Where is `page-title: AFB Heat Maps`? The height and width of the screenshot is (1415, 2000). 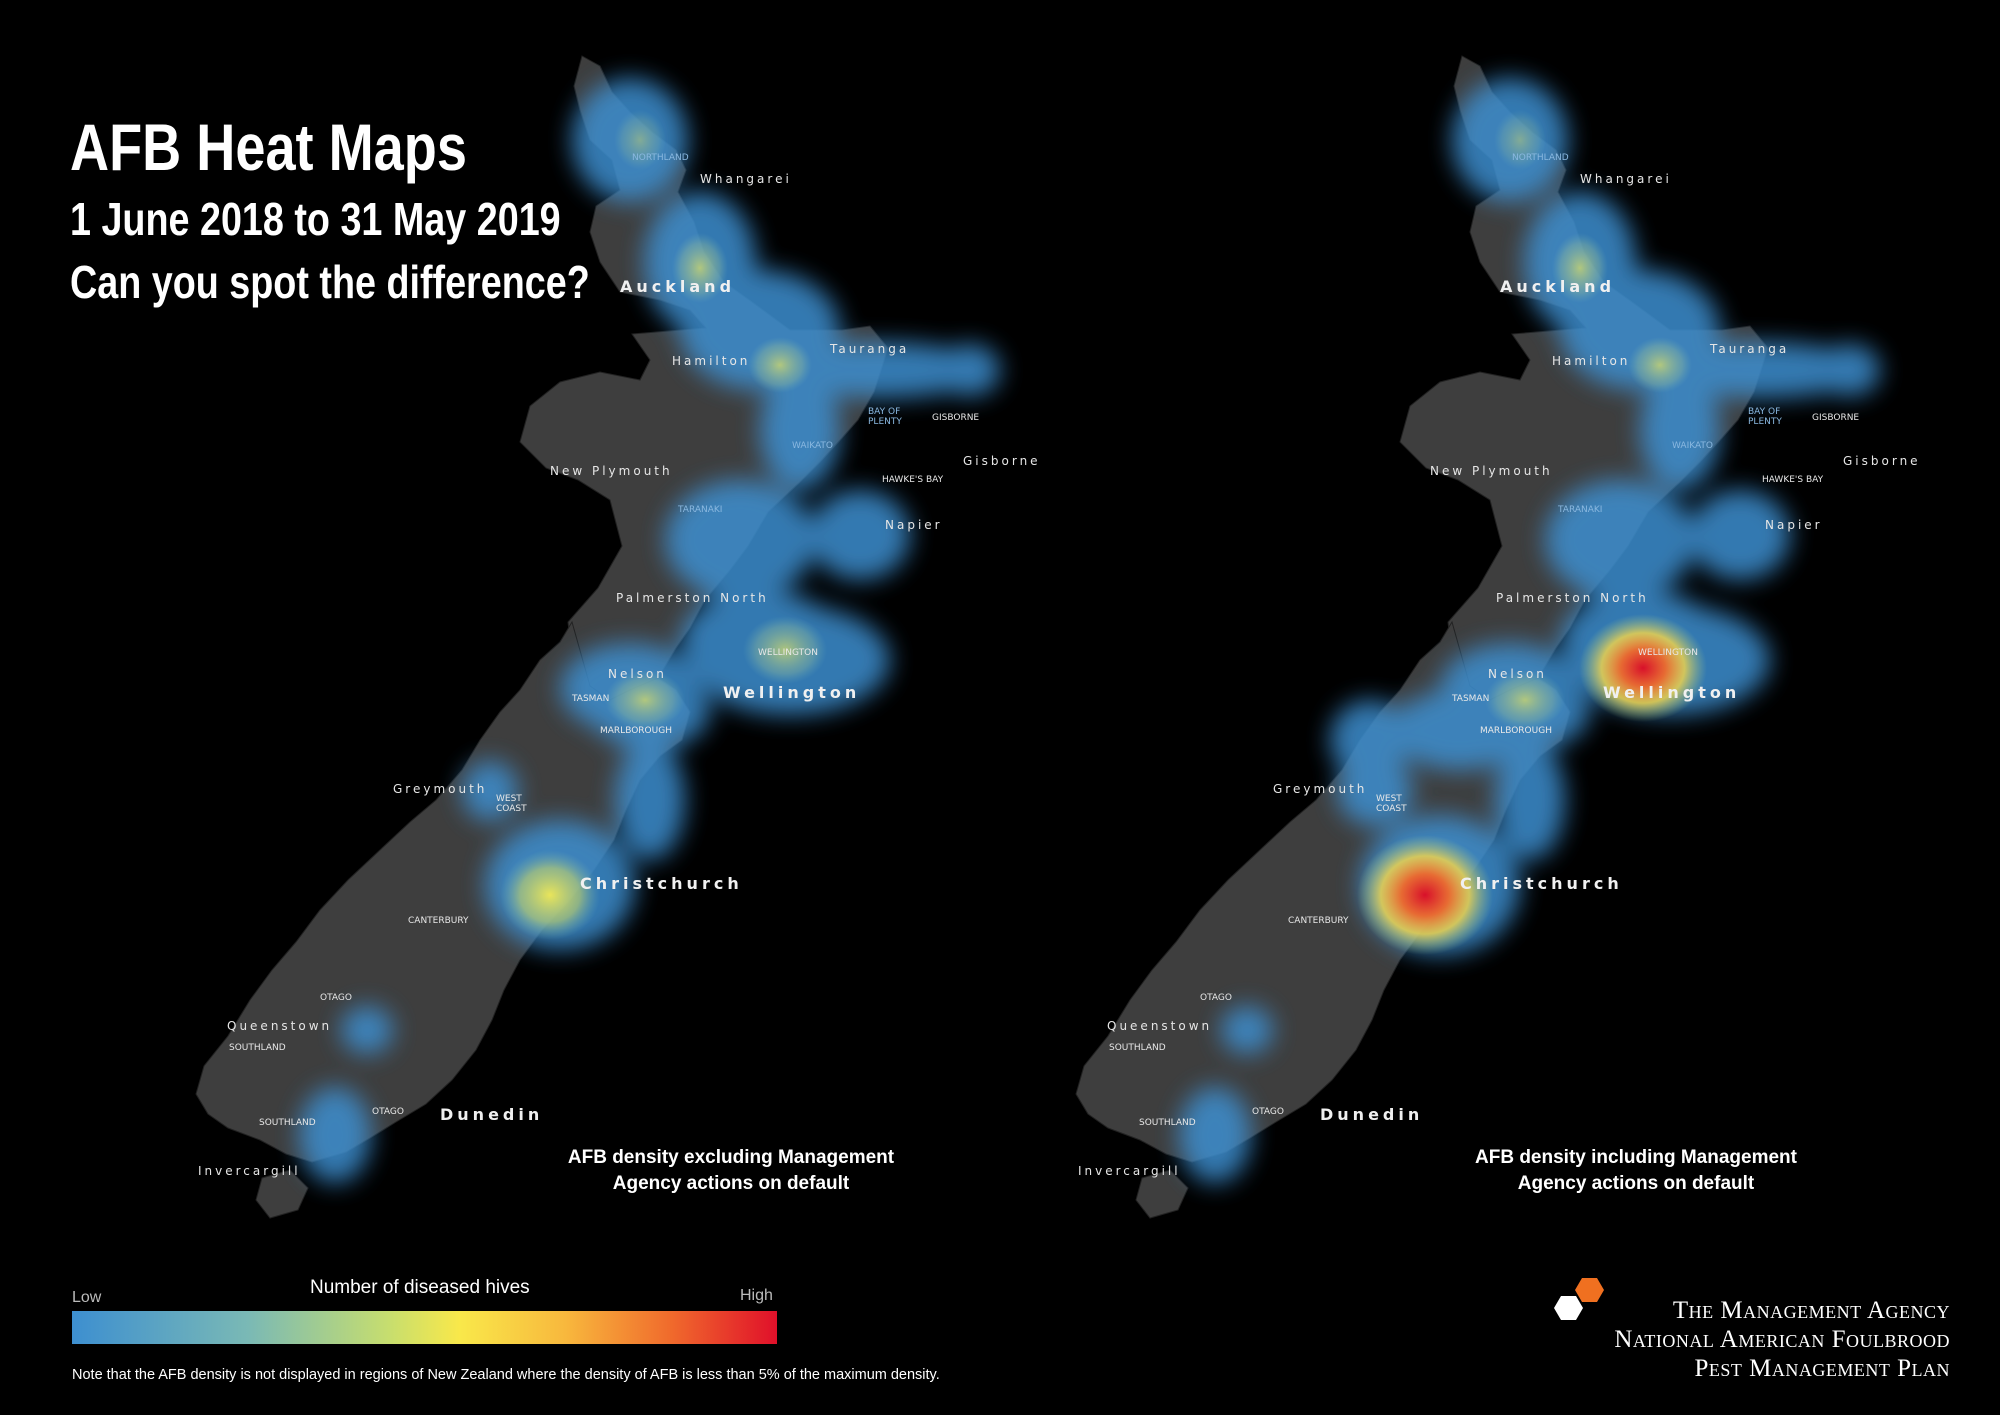 page-title: AFB Heat Maps is located at coordinates (268, 147).